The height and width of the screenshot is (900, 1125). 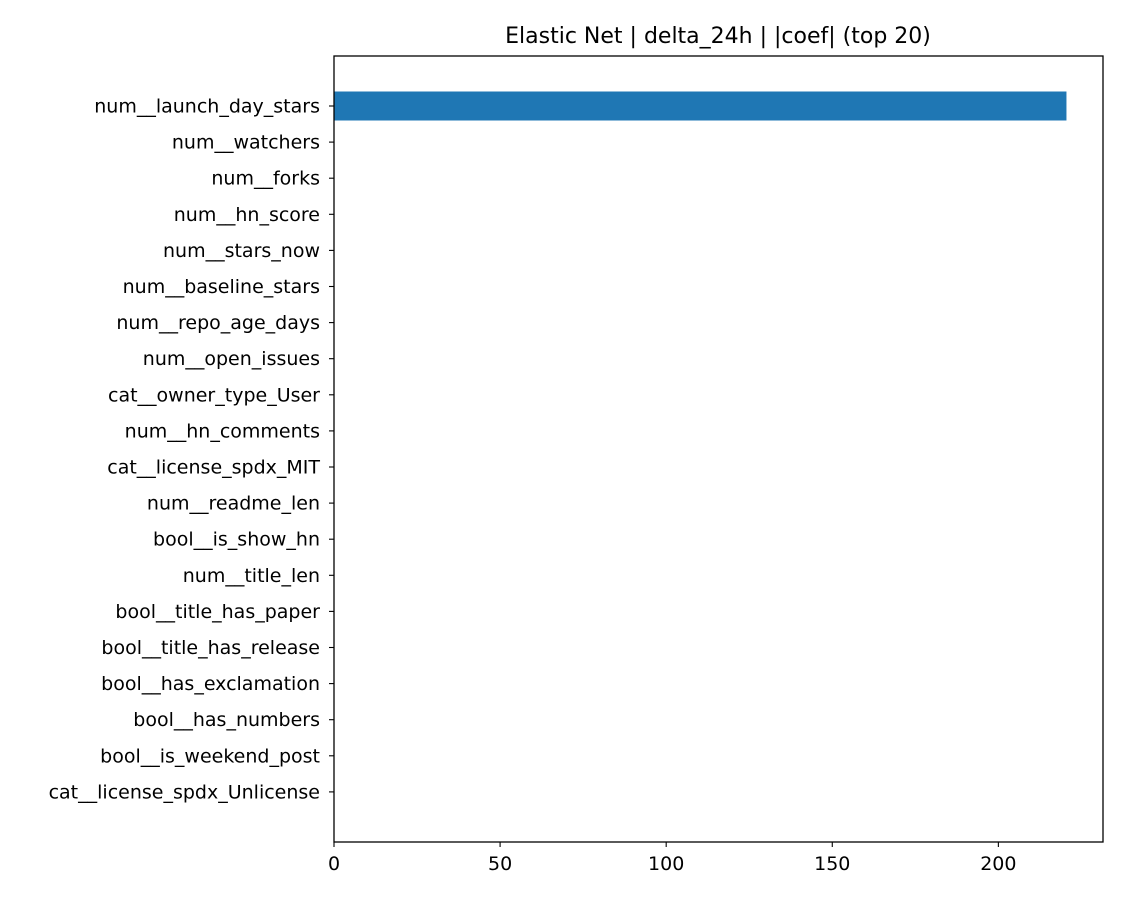 What do you see at coordinates (218, 323) in the screenshot?
I see `y-tick-label: num__repo_age_days` at bounding box center [218, 323].